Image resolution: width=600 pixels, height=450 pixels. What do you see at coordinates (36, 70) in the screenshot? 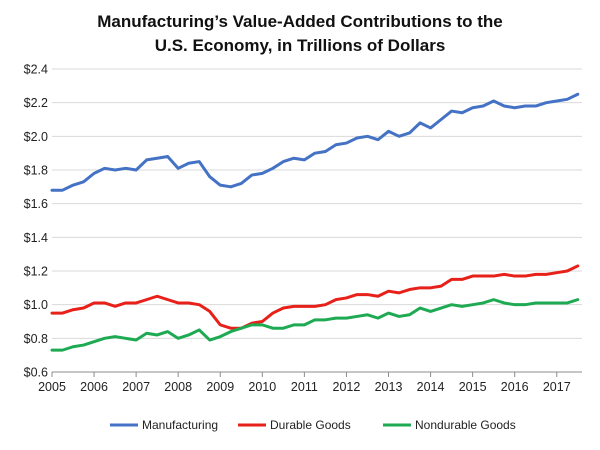
I see `y-tick-label: $2.4` at bounding box center [36, 70].